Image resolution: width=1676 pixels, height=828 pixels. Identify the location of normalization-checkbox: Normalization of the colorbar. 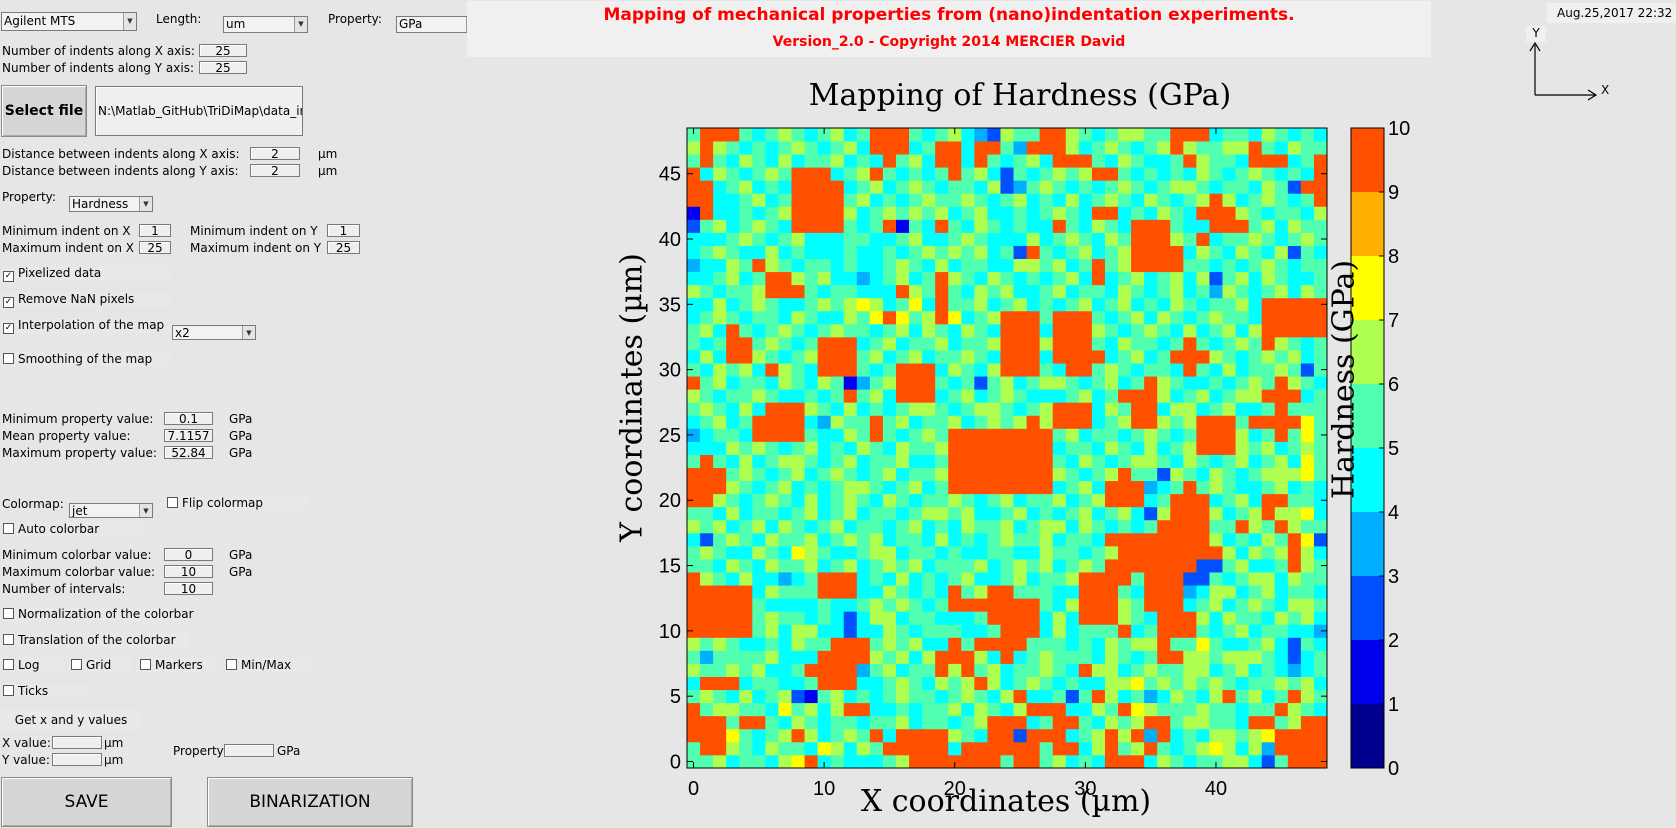
(97, 614).